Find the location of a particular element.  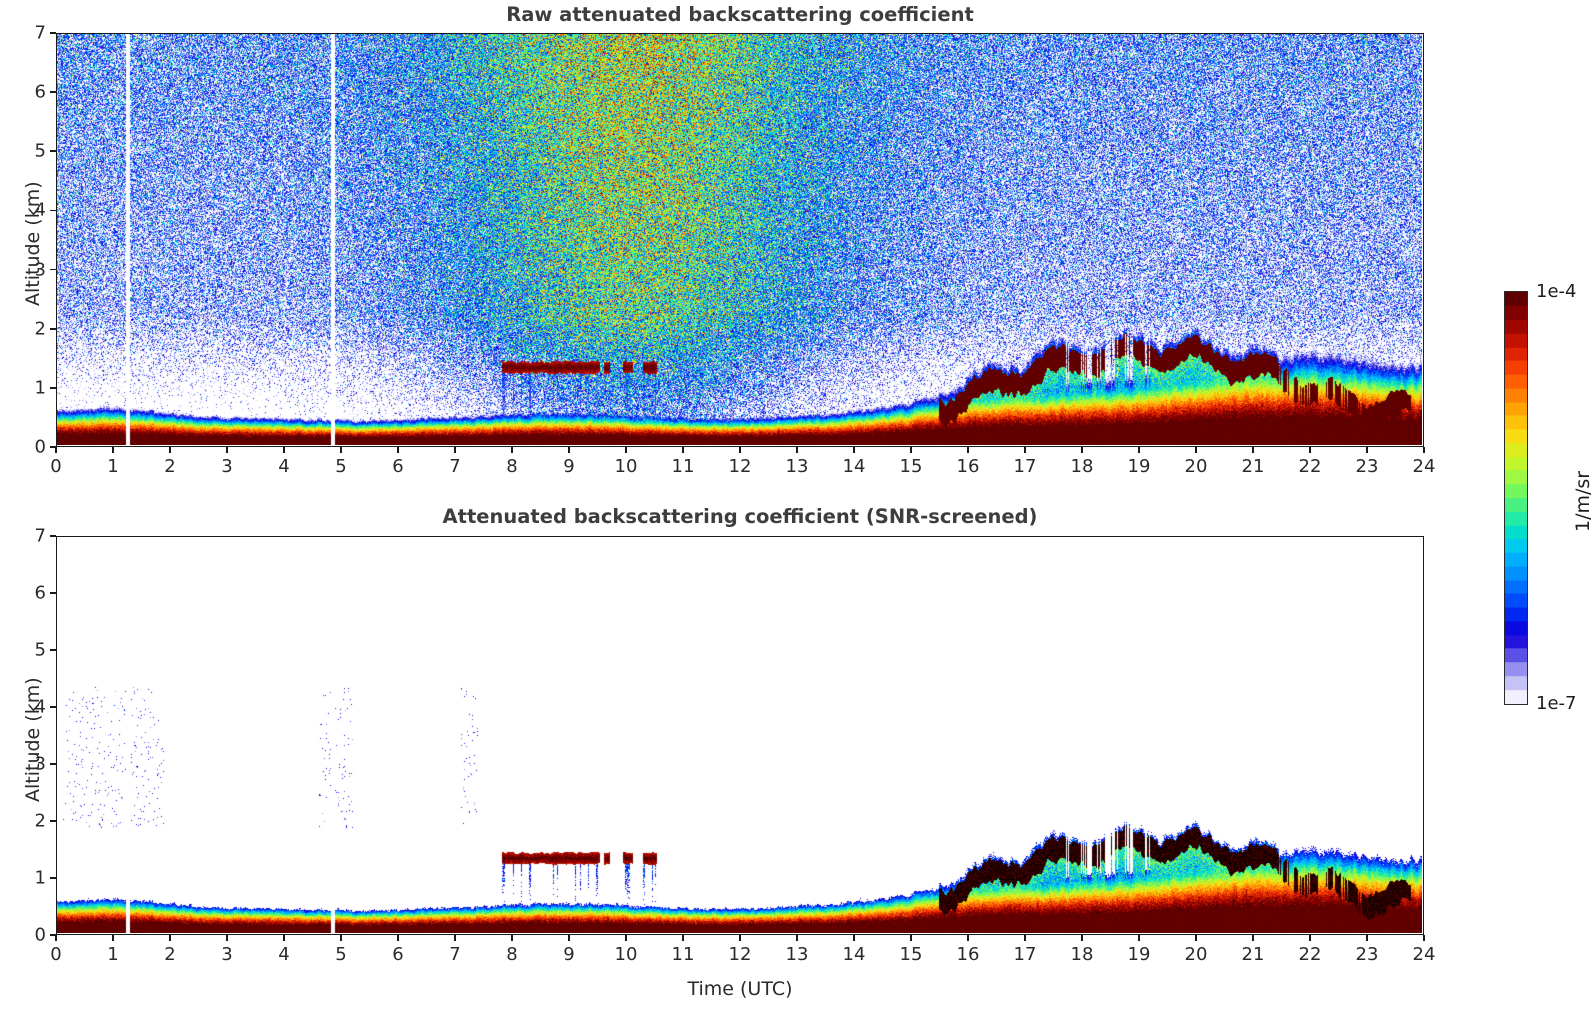

y-tick-label: 2 is located at coordinates (40, 821).